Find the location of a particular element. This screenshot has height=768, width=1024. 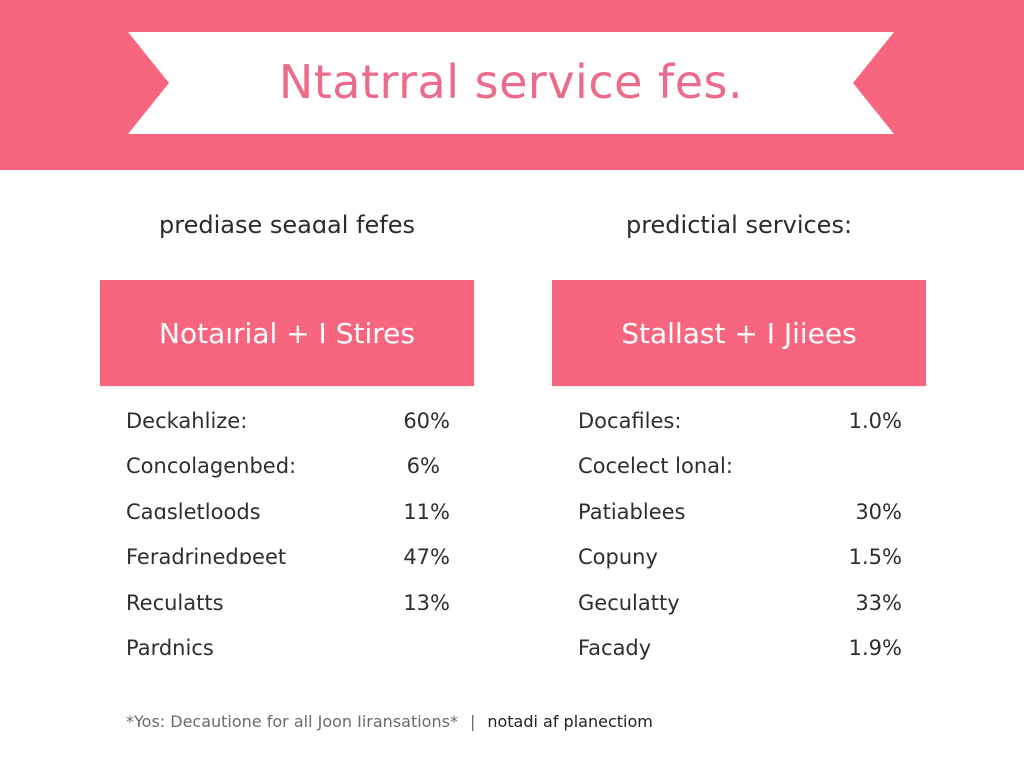

fee-value: 13% is located at coordinates (426, 602).